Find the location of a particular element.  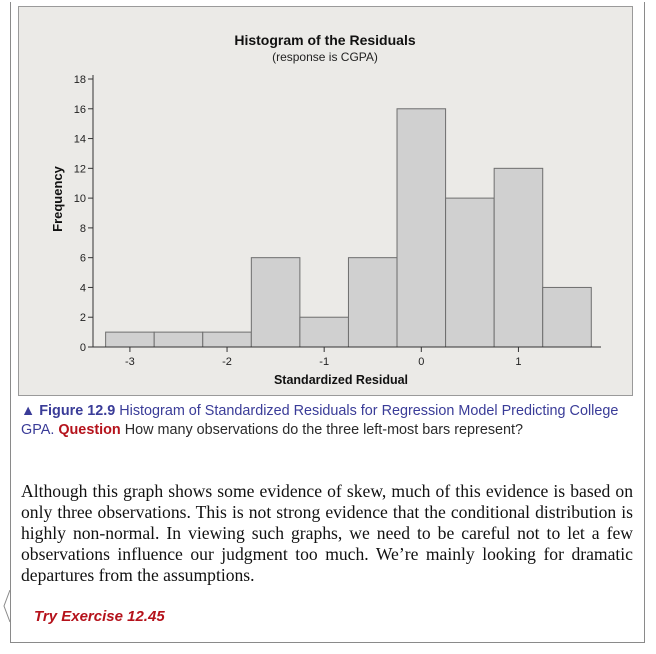

question-label: Question is located at coordinates (89, 430).